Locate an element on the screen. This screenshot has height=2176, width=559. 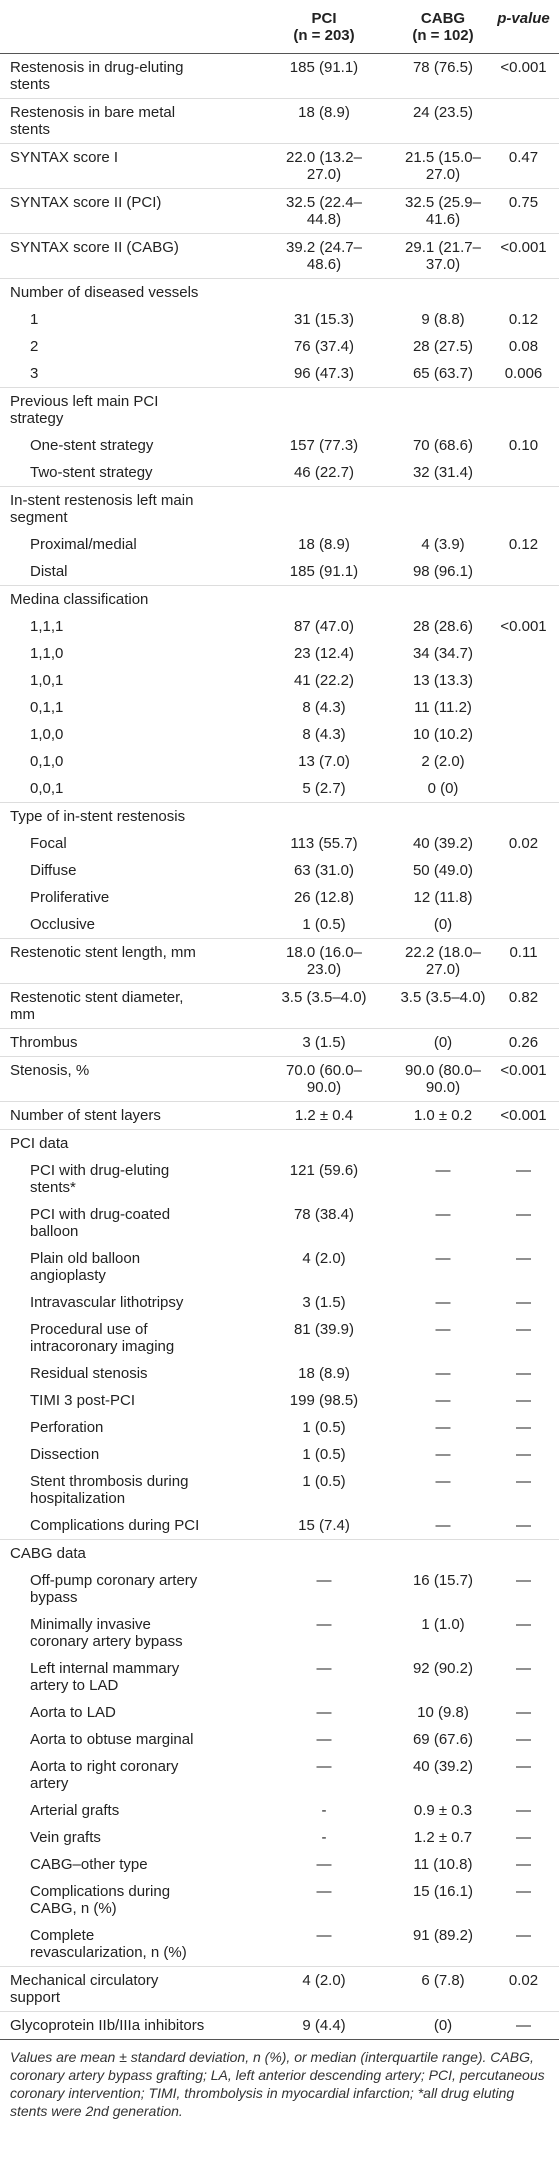
cell: 185 (91.1) is located at coordinates (324, 76).